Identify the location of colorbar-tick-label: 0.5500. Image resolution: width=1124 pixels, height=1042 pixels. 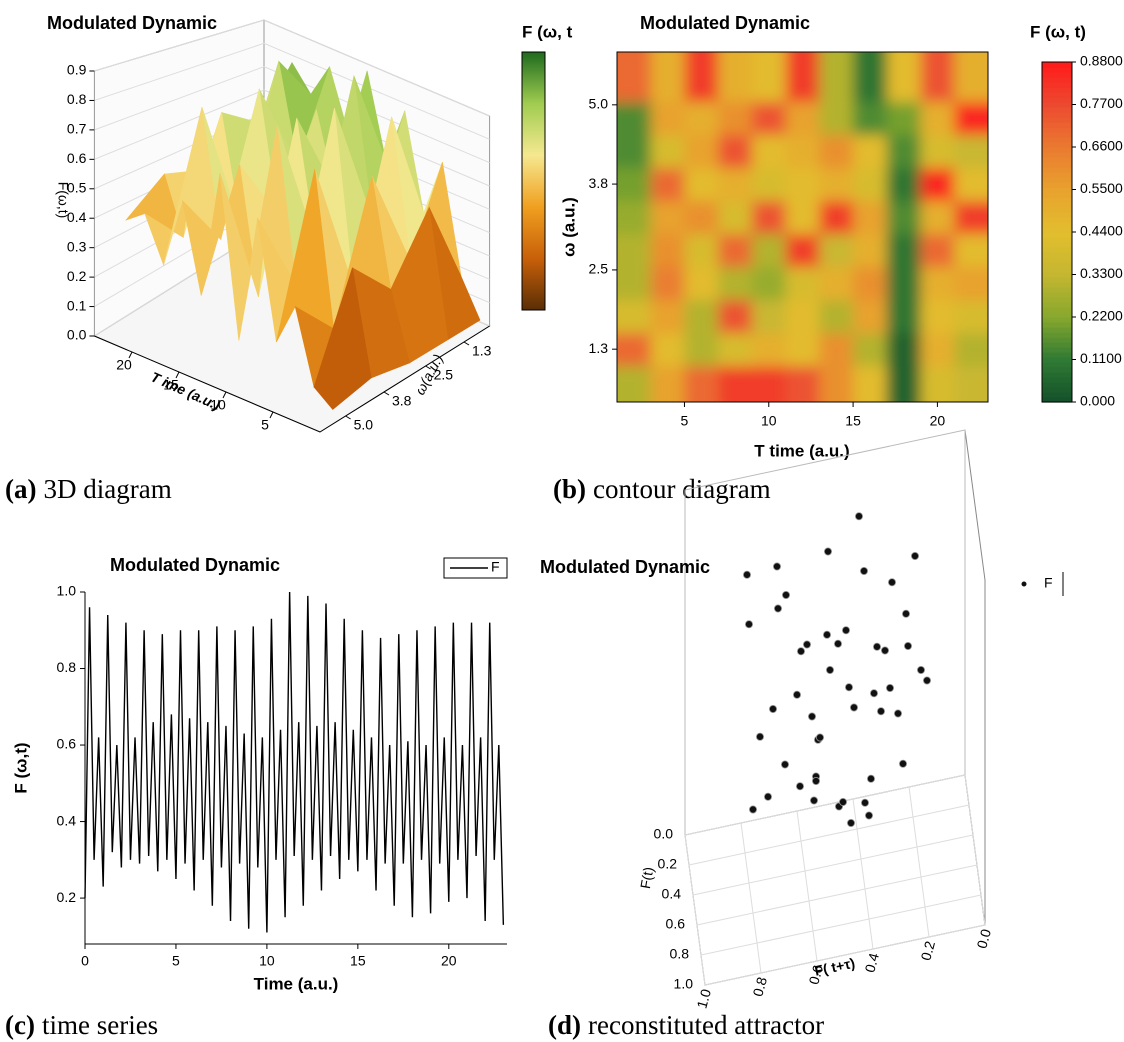
(1101, 188).